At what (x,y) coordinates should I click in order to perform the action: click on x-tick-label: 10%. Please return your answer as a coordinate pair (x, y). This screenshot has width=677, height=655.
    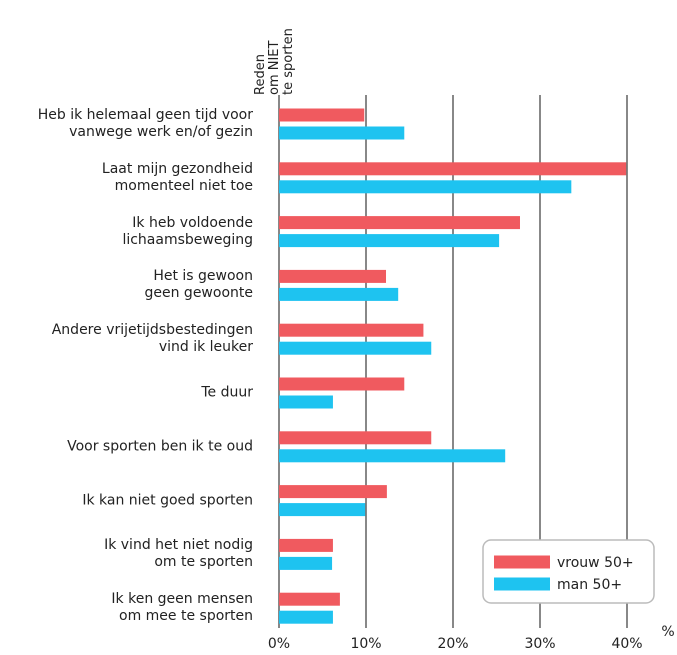
    Looking at the image, I should click on (365, 644).